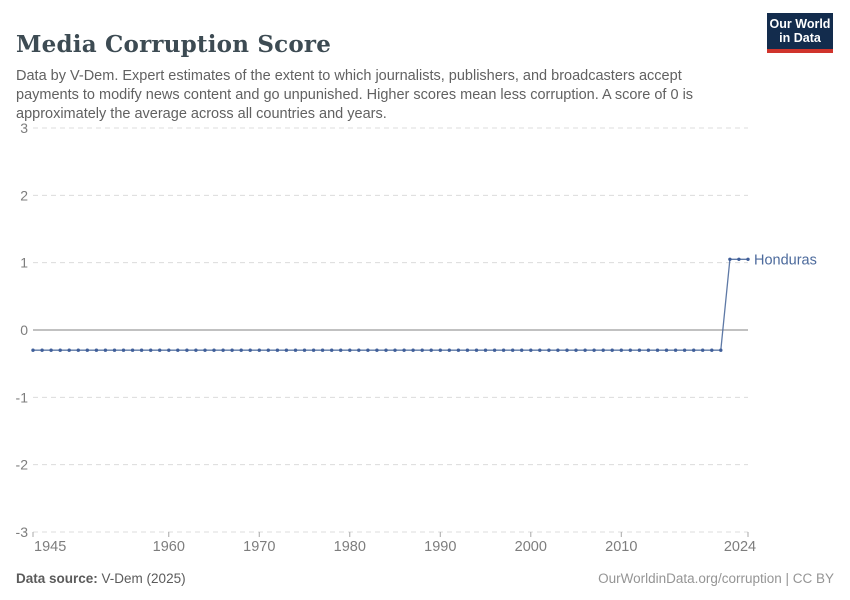 The width and height of the screenshot is (850, 600). What do you see at coordinates (22, 532) in the screenshot?
I see `y-tick-label: -3` at bounding box center [22, 532].